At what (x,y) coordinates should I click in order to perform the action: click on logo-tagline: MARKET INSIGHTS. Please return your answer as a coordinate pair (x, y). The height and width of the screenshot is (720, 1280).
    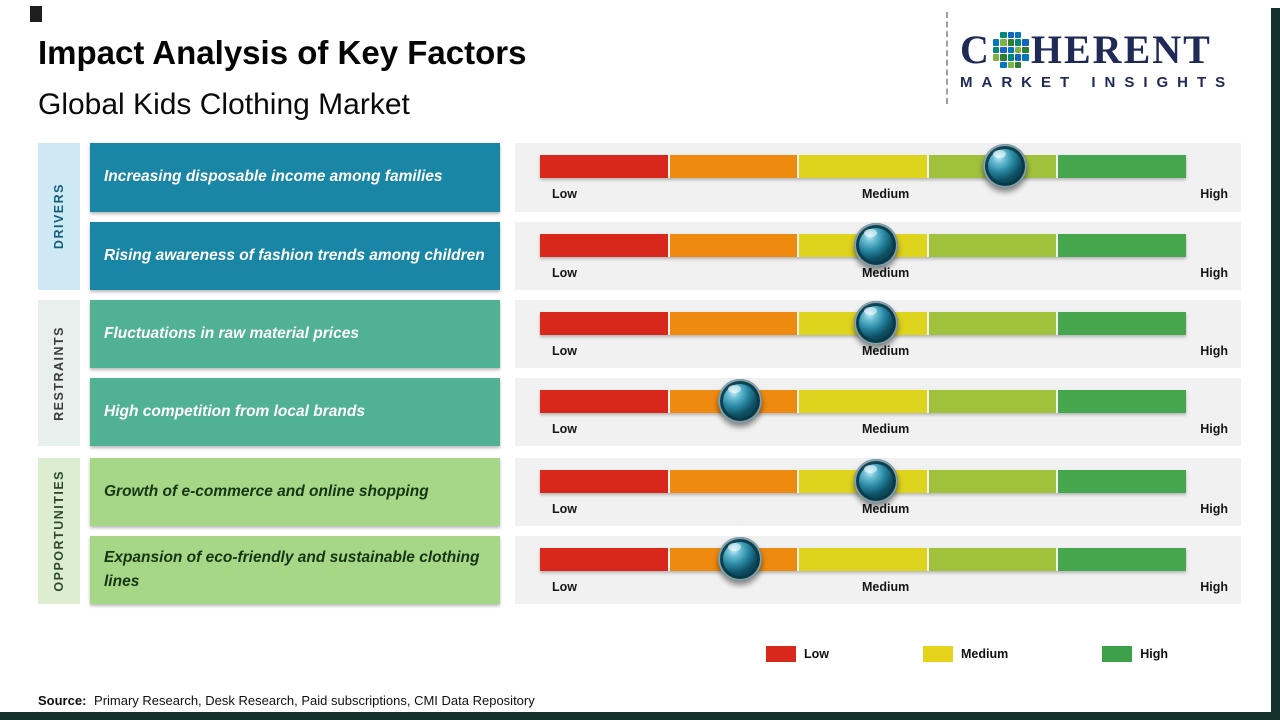
    Looking at the image, I should click on (1097, 82).